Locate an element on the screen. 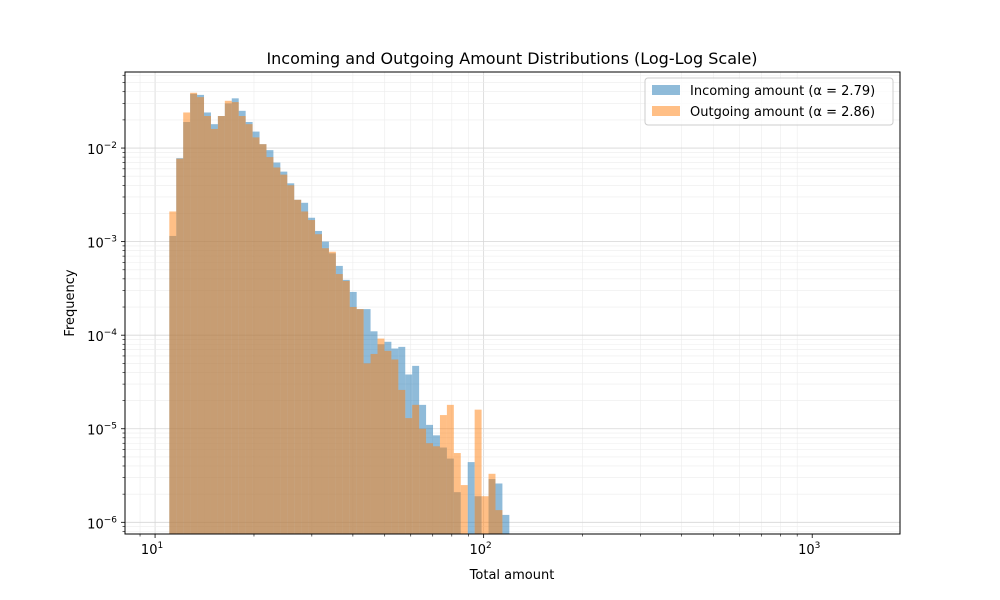 The height and width of the screenshot is (600, 1000). x-axis-label: Total amount is located at coordinates (512, 575).